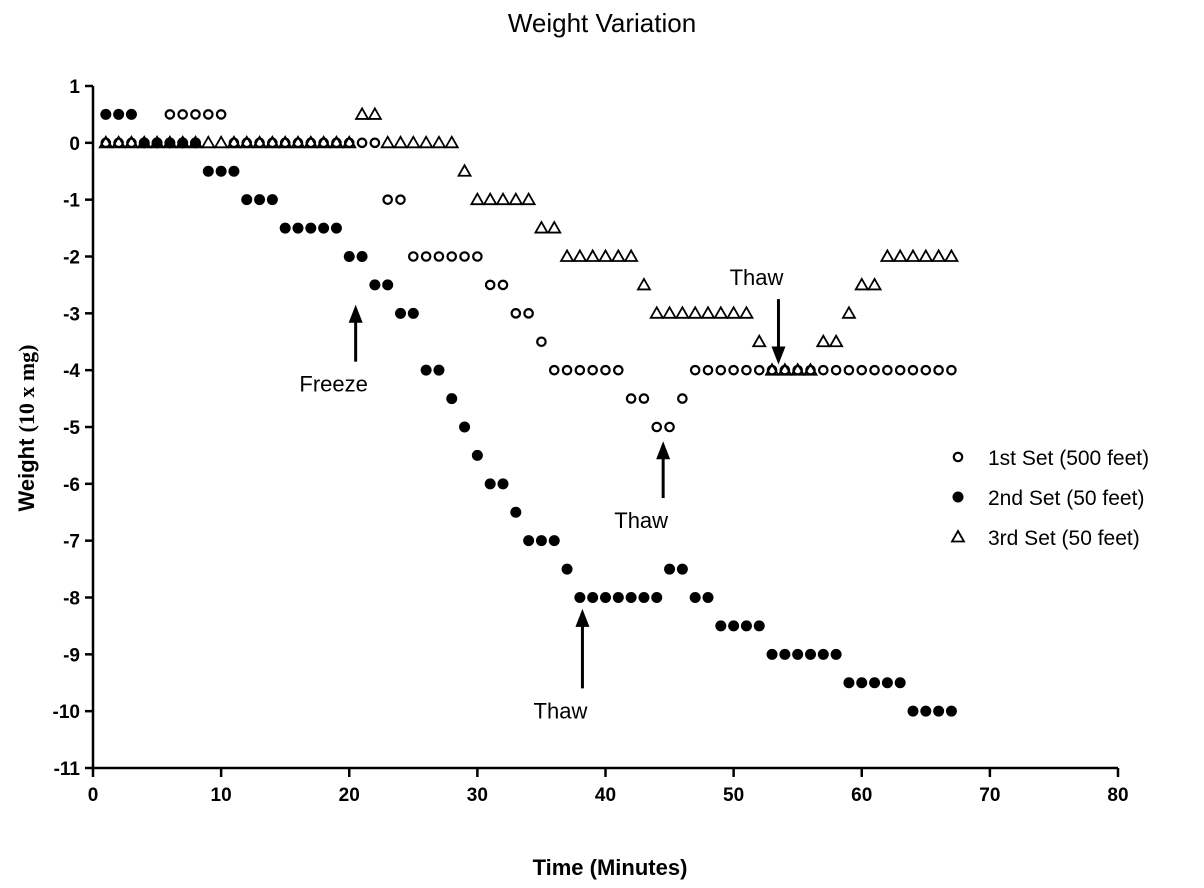  I want to click on x-tick-label: 60, so click(861, 795).